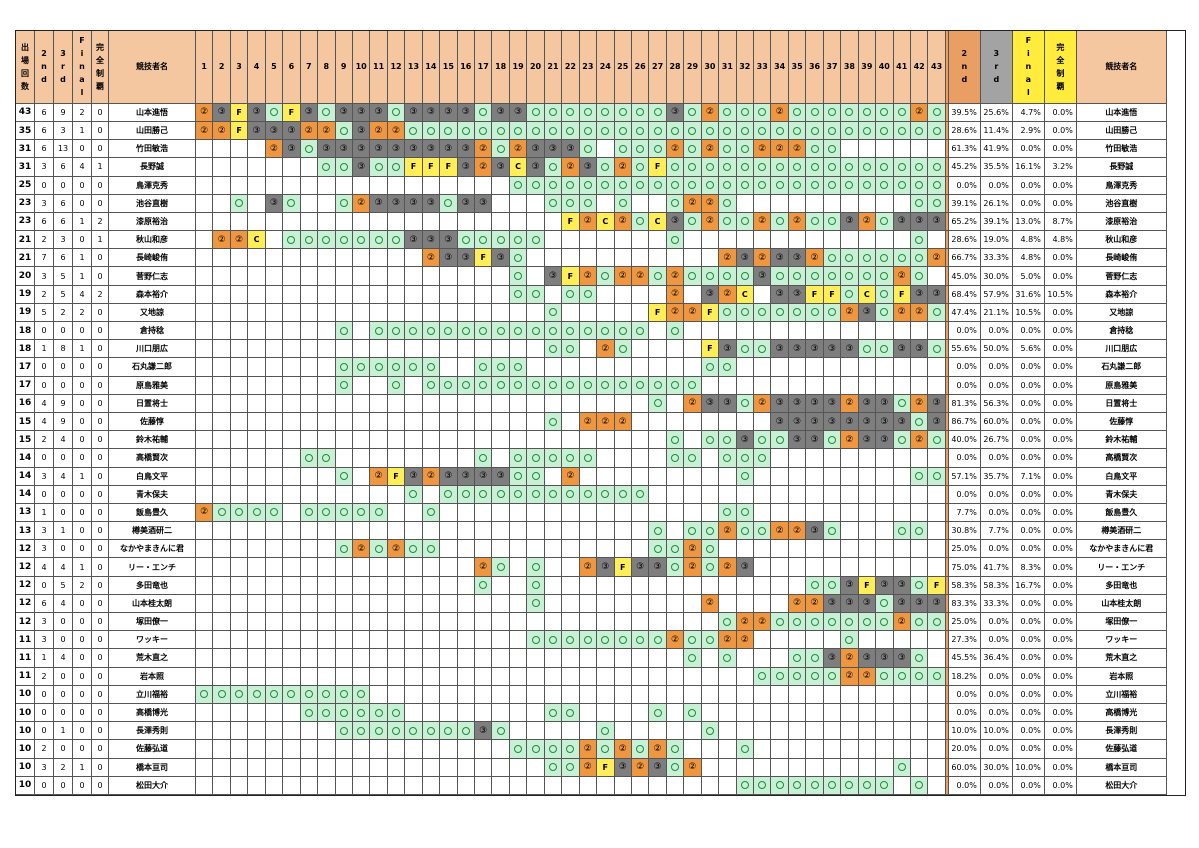 This screenshot has width=1199, height=848. I want to click on third-rate: 0.0%, so click(996, 713).